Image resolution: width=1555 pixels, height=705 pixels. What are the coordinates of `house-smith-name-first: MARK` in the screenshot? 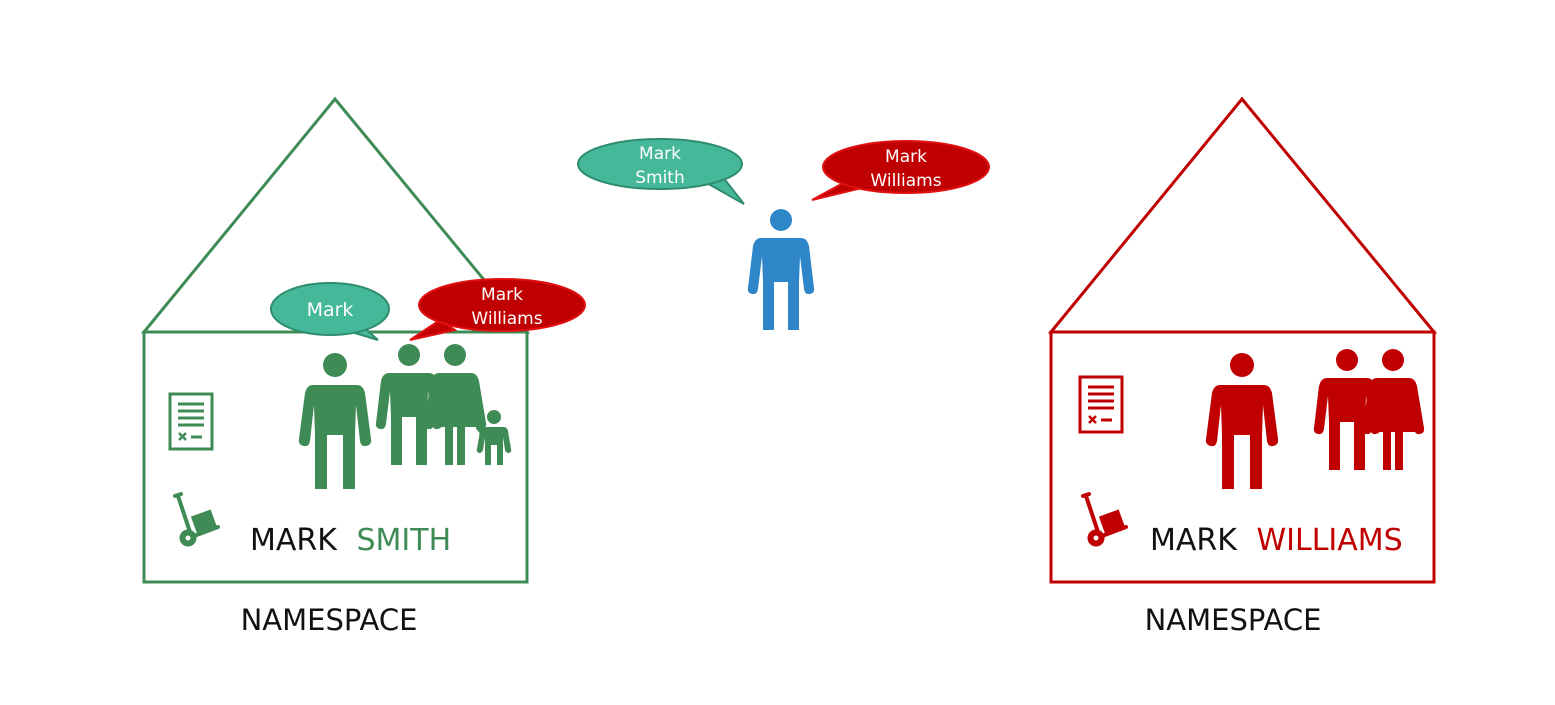 It's located at (294, 540).